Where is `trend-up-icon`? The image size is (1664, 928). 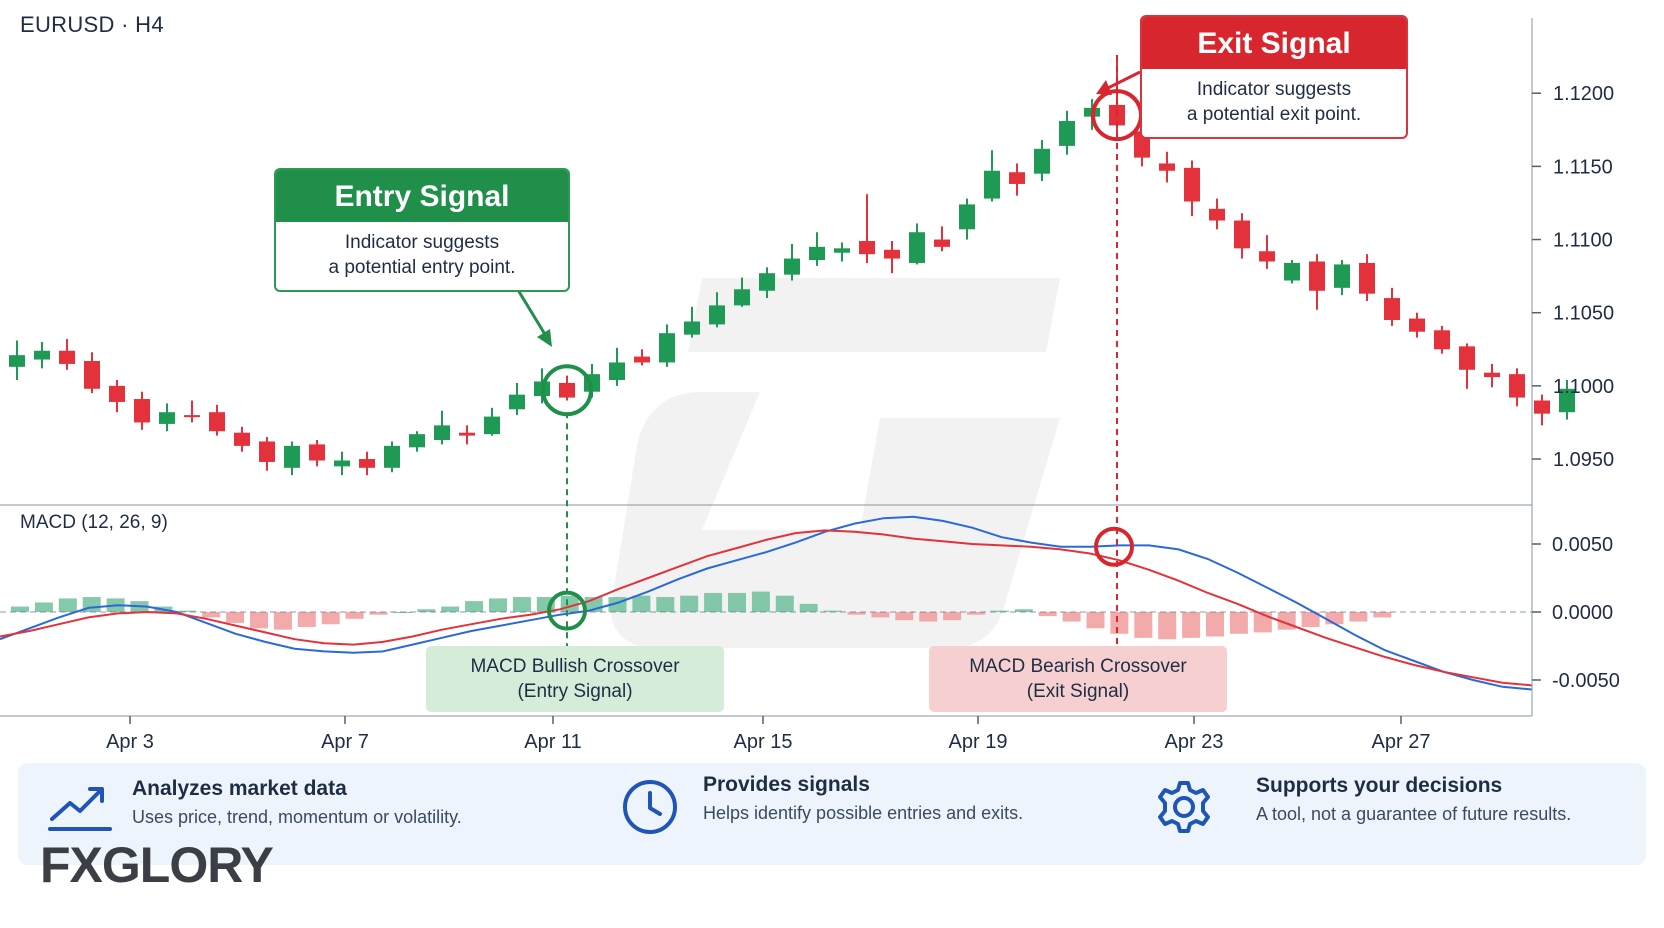
trend-up-icon is located at coordinates (80, 807).